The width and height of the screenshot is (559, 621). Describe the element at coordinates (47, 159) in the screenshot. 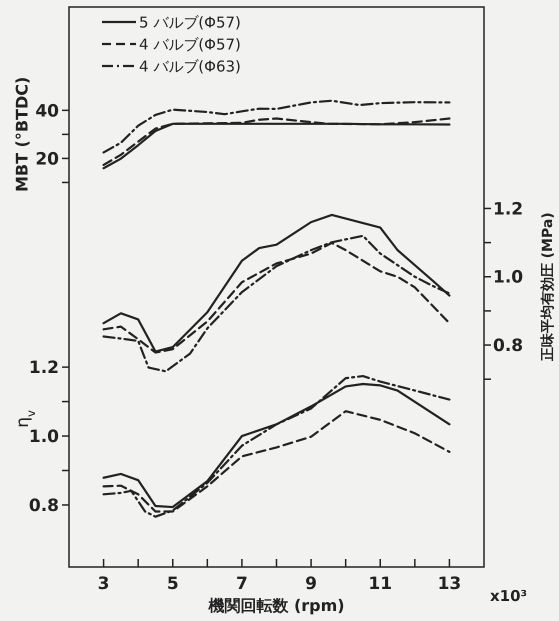

I see `y-tick-label: 20` at that location.